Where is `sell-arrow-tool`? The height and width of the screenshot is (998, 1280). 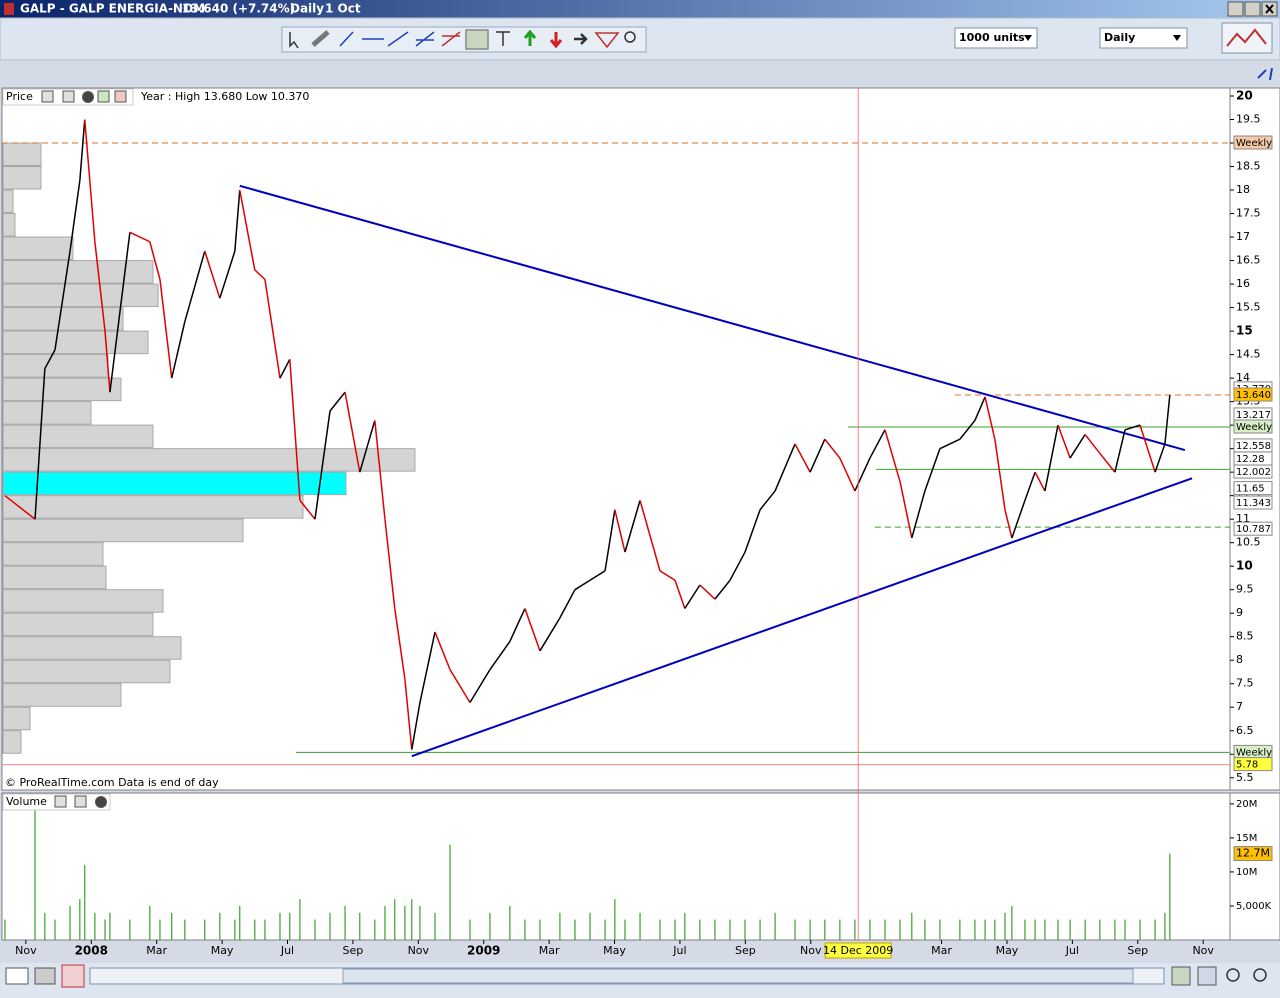 sell-arrow-tool is located at coordinates (556, 40).